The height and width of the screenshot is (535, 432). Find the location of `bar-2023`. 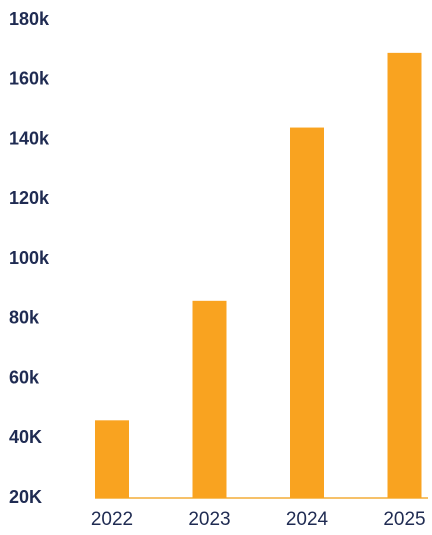

bar-2023 is located at coordinates (209, 399).